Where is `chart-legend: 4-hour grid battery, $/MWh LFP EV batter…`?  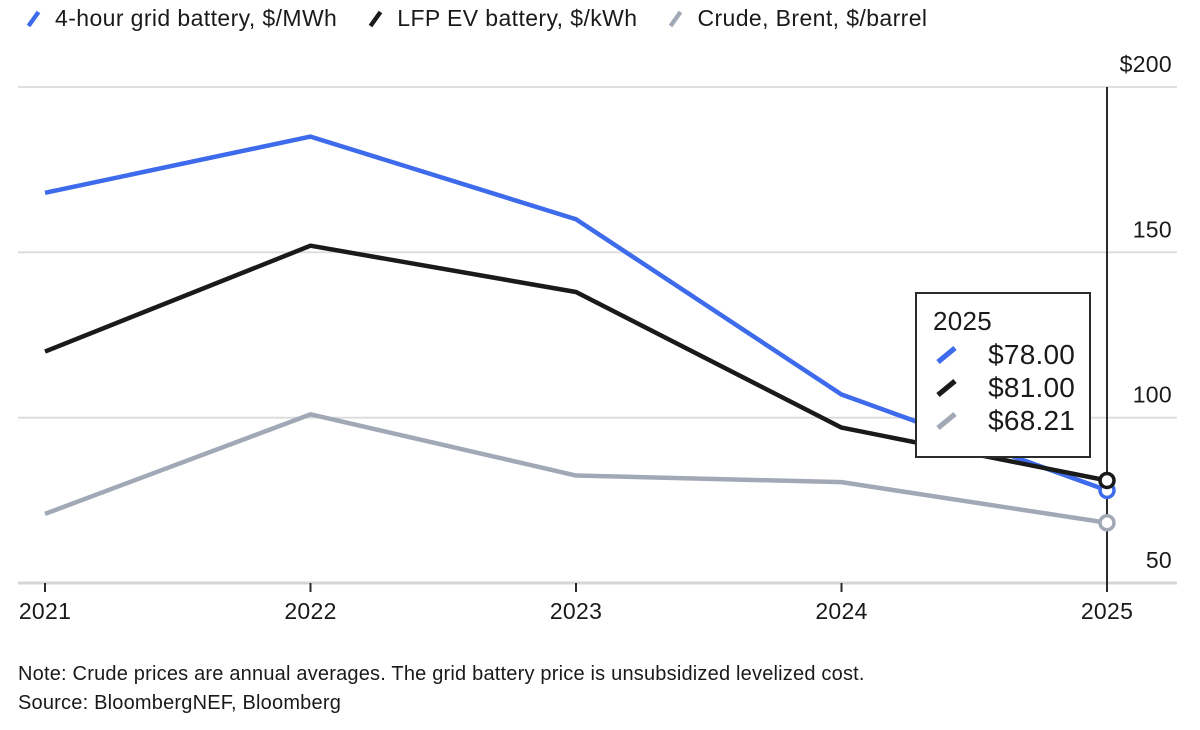
chart-legend: 4-hour grid battery, $/MWh LFP EV batter… is located at coordinates (476, 18).